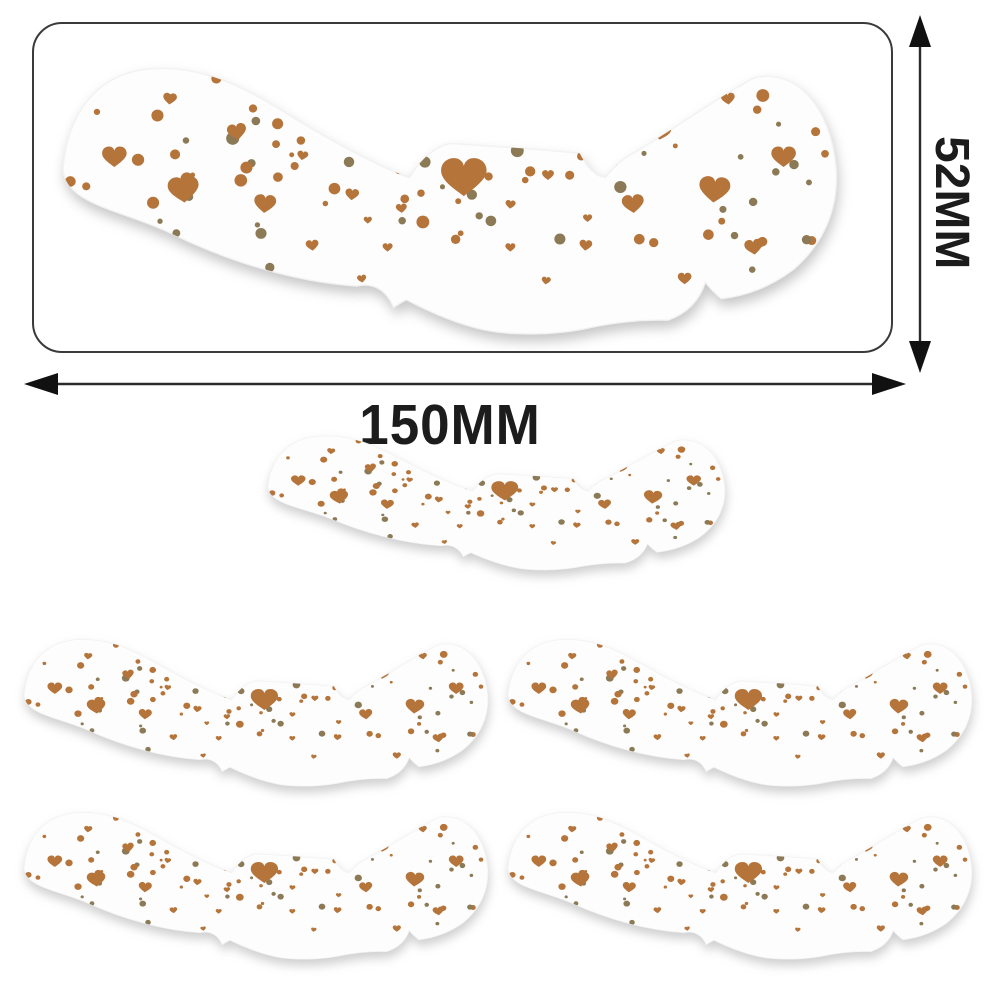  I want to click on height-dimension-arrow, so click(920, 194).